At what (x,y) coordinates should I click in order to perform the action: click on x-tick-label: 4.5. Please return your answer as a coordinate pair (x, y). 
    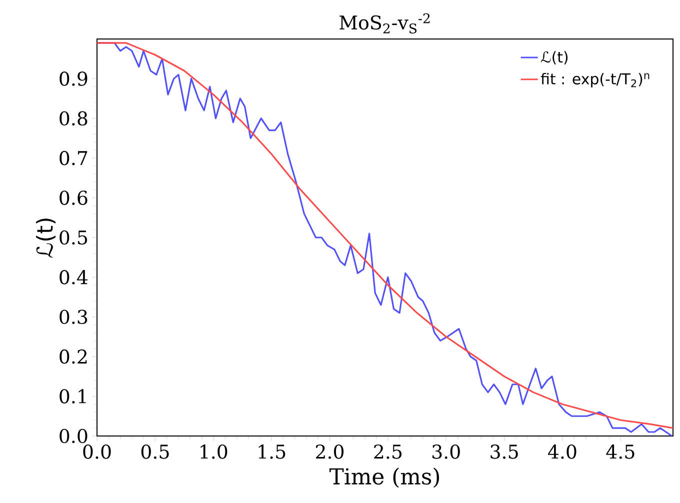
    Looking at the image, I should click on (620, 451).